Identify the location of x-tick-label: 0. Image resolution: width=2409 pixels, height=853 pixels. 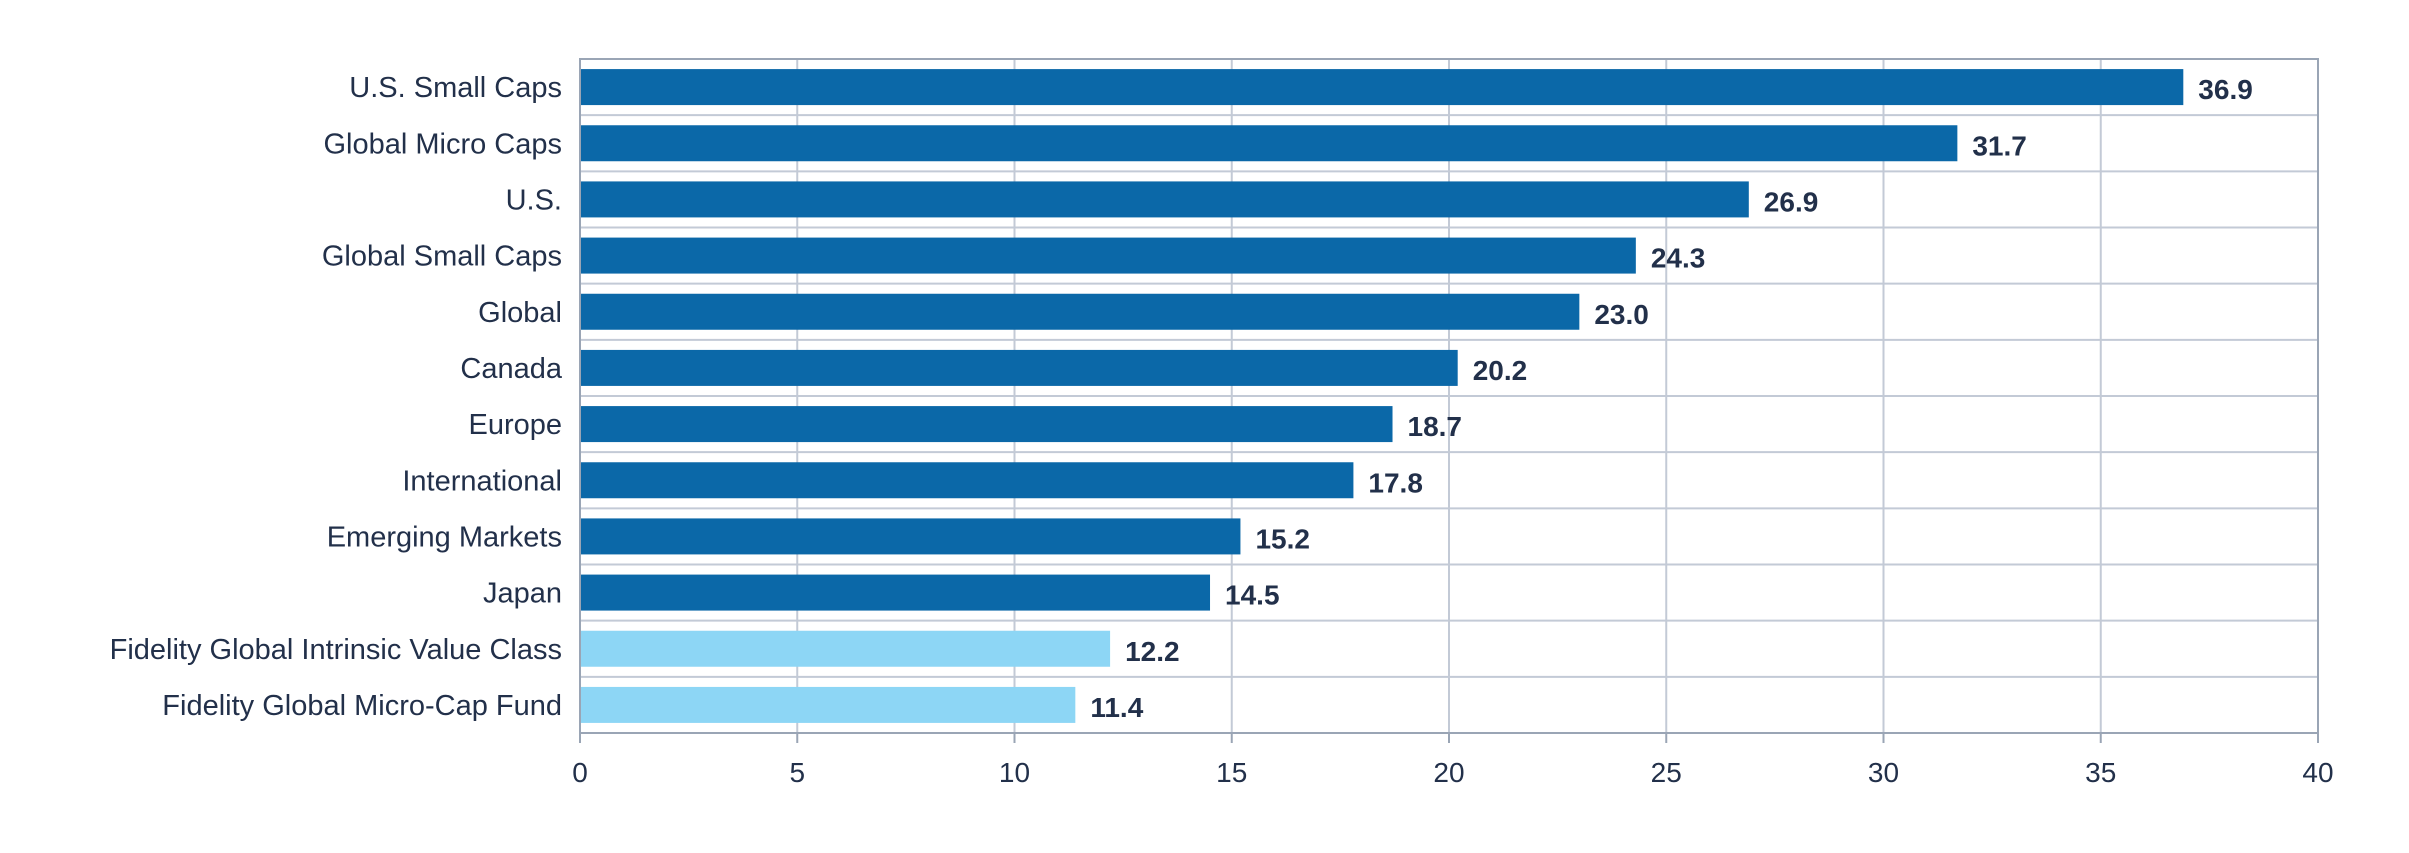
(580, 772).